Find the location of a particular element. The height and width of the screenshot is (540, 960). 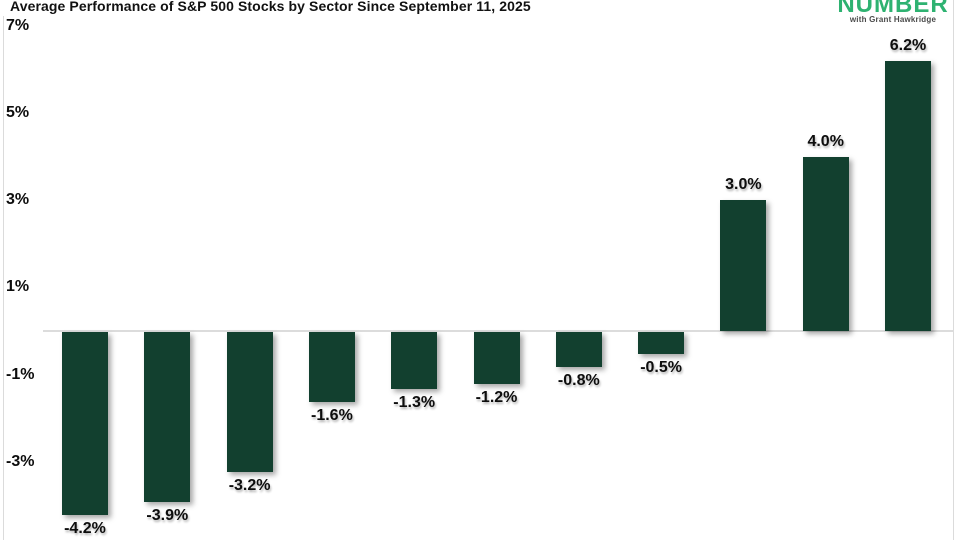

brand-logo: NUMBER with Grant Hawkridge is located at coordinates (893, 12).